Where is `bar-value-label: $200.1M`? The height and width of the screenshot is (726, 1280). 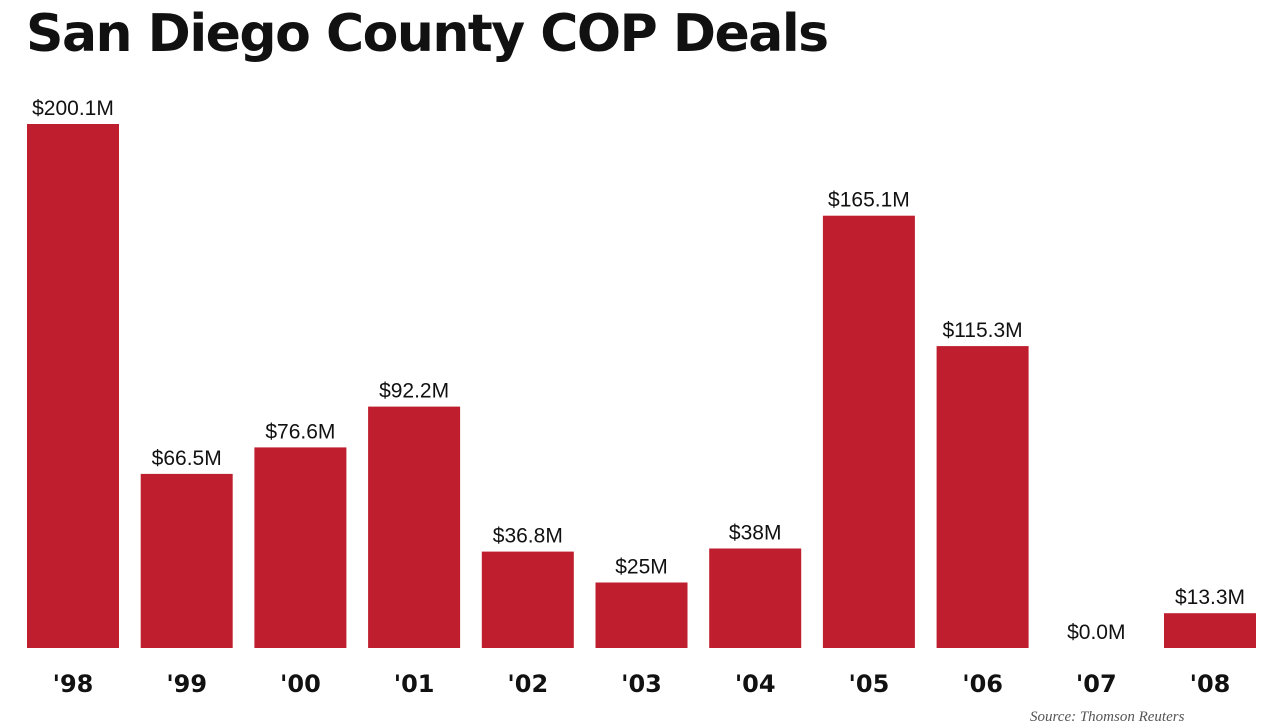 bar-value-label: $200.1M is located at coordinates (73, 108).